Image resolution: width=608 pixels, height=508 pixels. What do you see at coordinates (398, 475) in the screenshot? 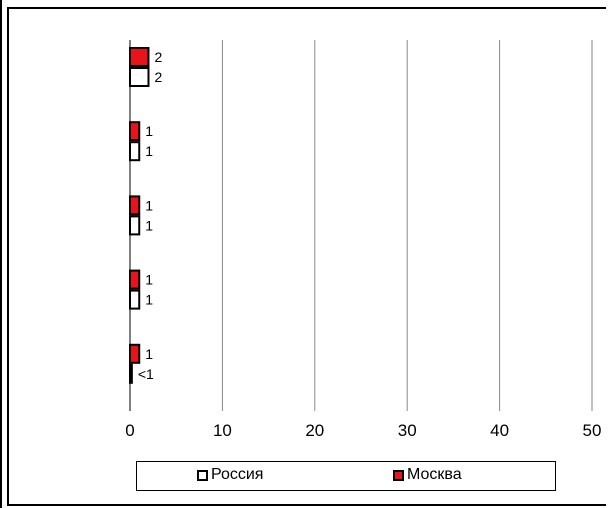
I see `legend-swatch-moscow` at bounding box center [398, 475].